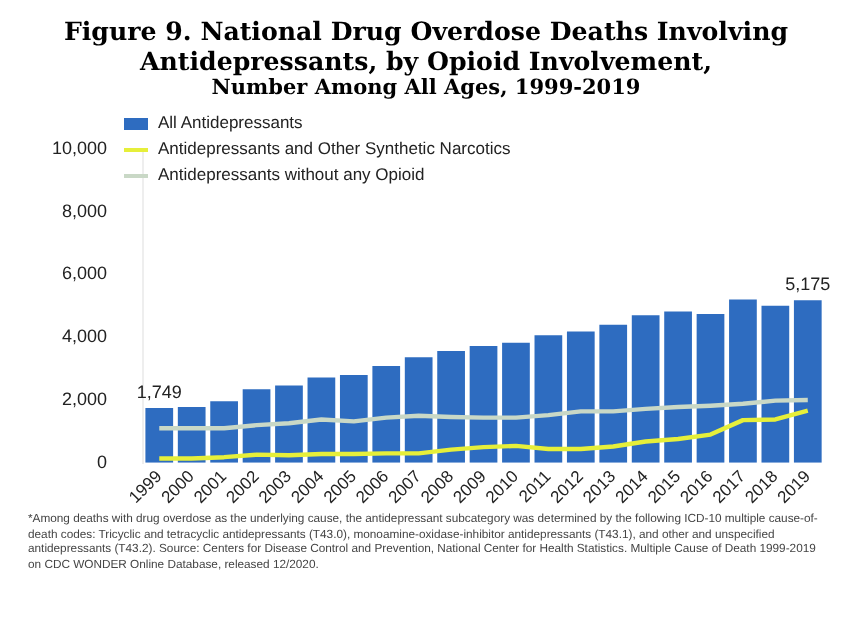 The height and width of the screenshot is (640, 852). I want to click on legend-label: All Antidepressants, so click(230, 123).